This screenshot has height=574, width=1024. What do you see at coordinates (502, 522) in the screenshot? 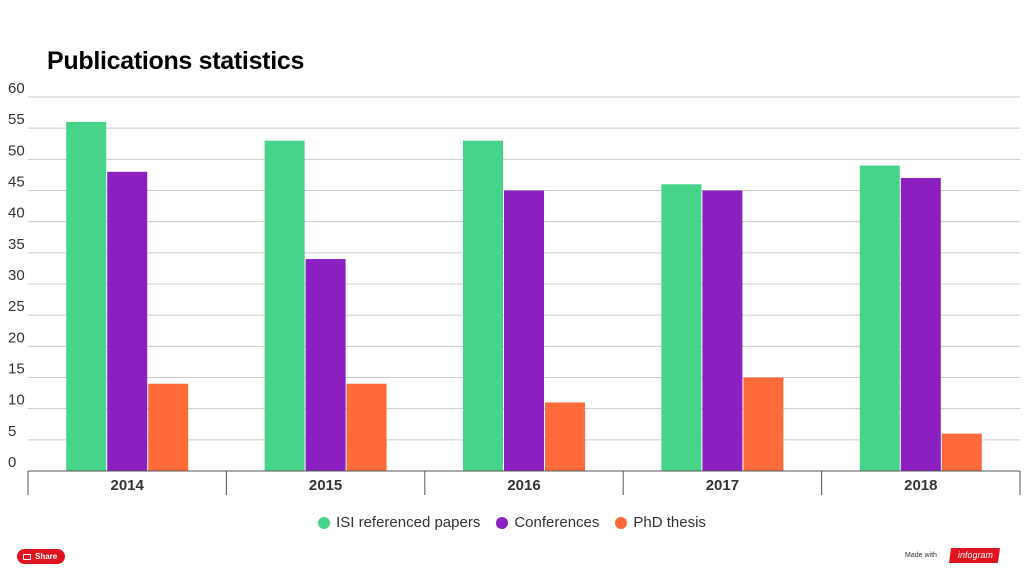
I see `legend-swatch-conferences` at bounding box center [502, 522].